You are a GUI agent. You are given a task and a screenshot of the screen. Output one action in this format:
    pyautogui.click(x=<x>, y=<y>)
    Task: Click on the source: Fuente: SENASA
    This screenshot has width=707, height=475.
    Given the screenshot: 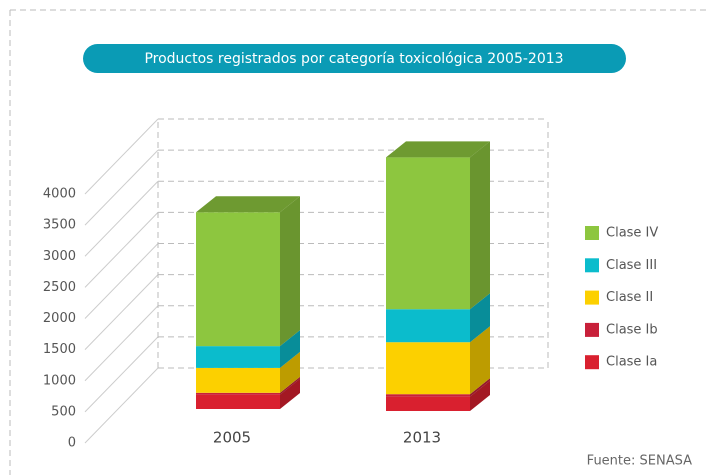 What is the action you would take?
    pyautogui.click(x=639, y=461)
    